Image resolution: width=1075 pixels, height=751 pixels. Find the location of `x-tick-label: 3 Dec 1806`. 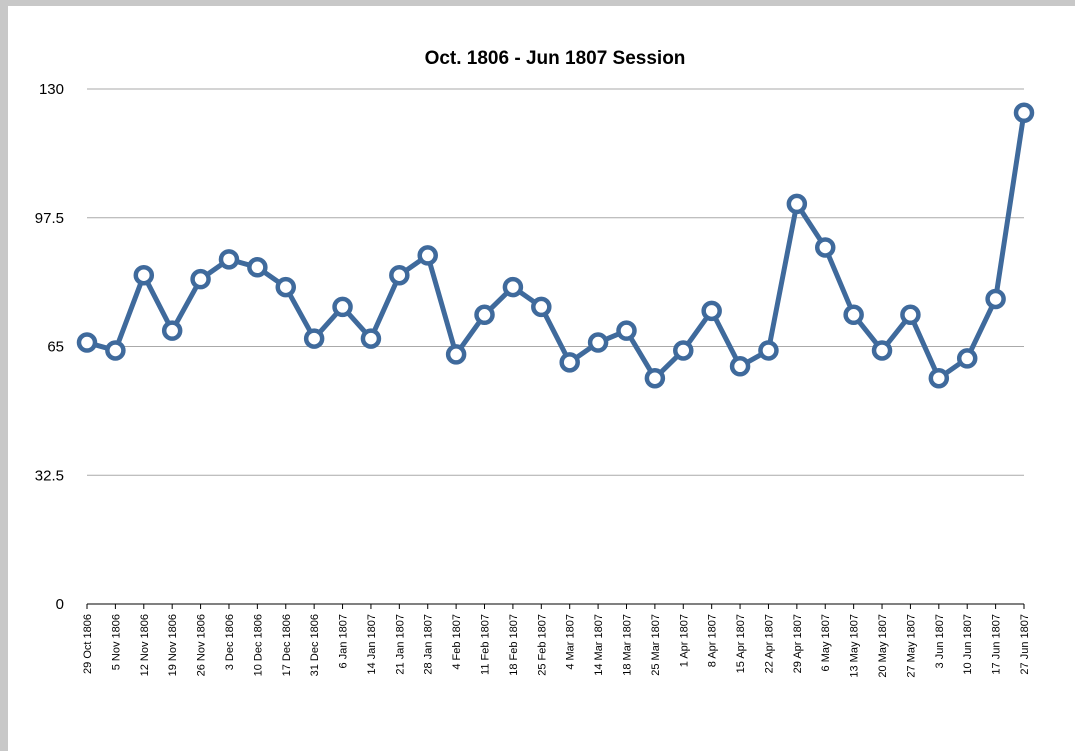

x-tick-label: 3 Dec 1806 is located at coordinates (230, 642).